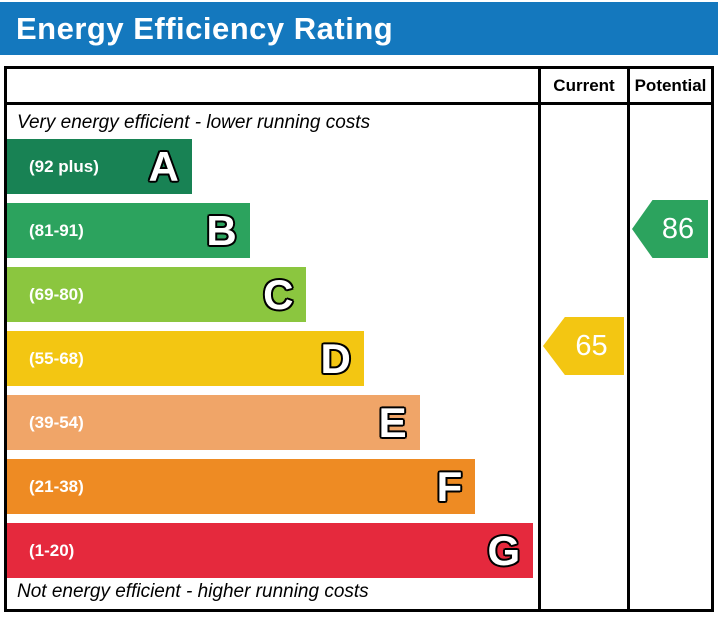 Image resolution: width=718 pixels, height=619 pixels. Describe the element at coordinates (241, 486) in the screenshot. I see `band-bar-f: (21-38) F` at that location.